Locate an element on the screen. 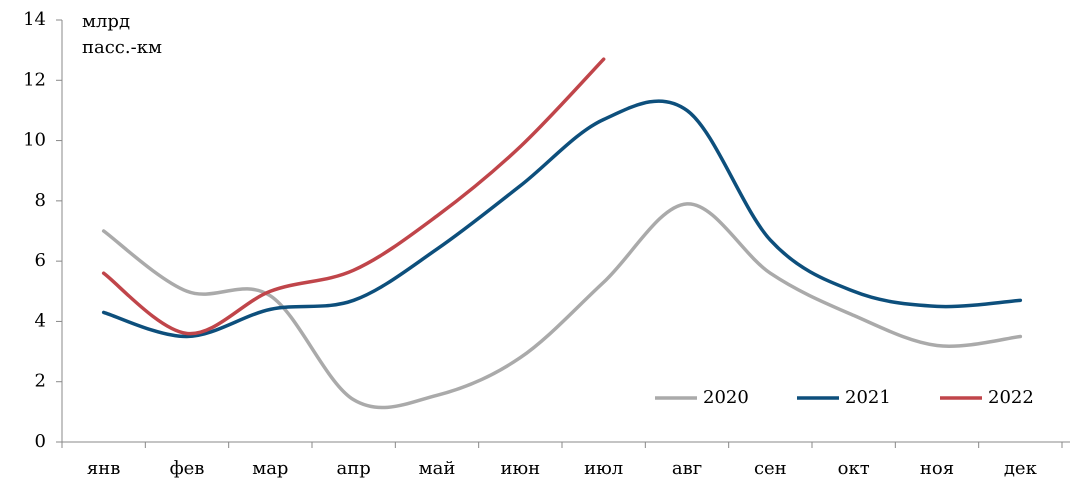  y-axis-label: пасс.-км is located at coordinates (122, 47).